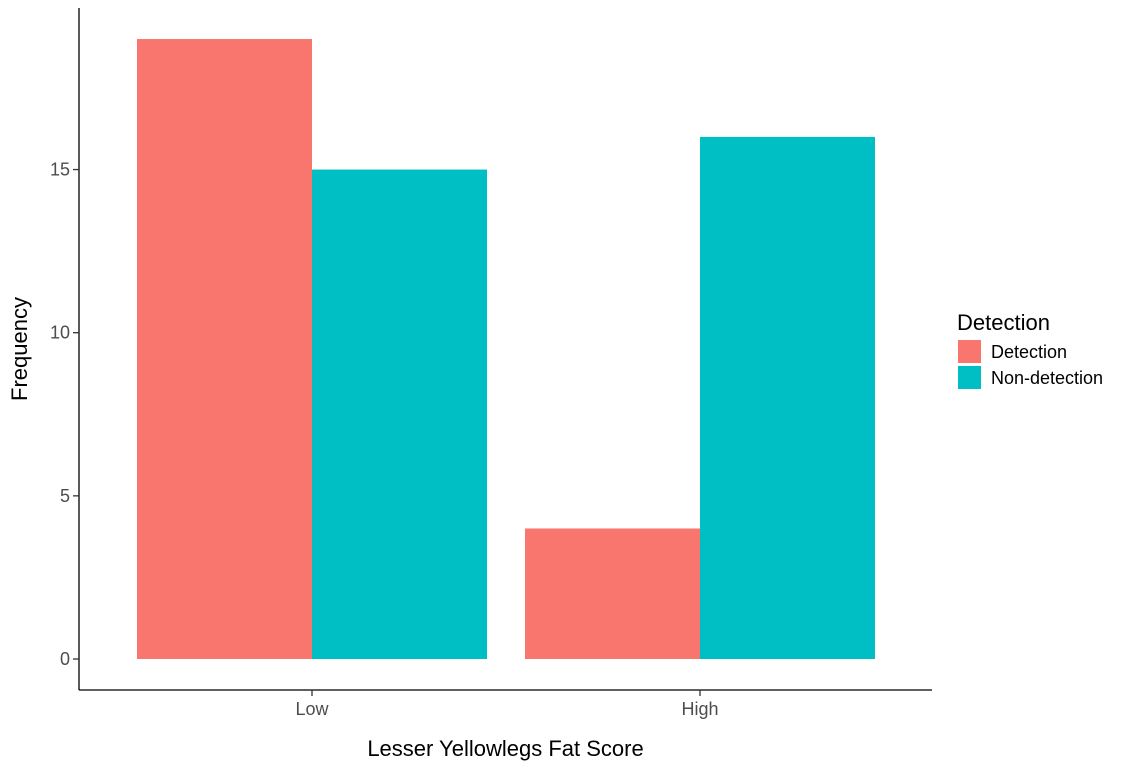 This screenshot has width=1125, height=773. I want to click on y-axis-title: Frequency, so click(19, 349).